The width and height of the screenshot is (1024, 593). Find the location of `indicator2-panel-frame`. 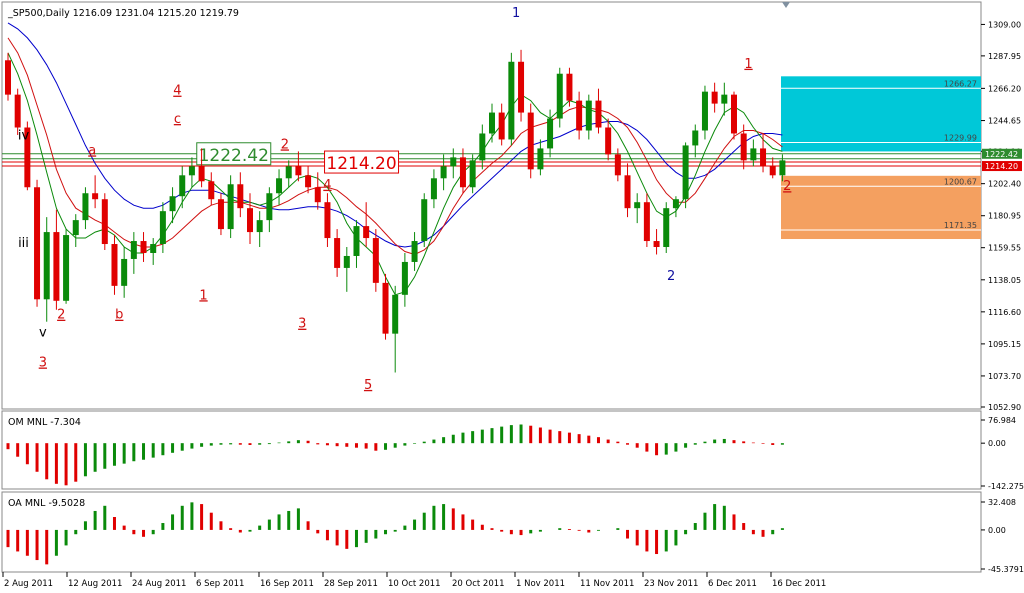

indicator2-panel-frame is located at coordinates (491, 532).